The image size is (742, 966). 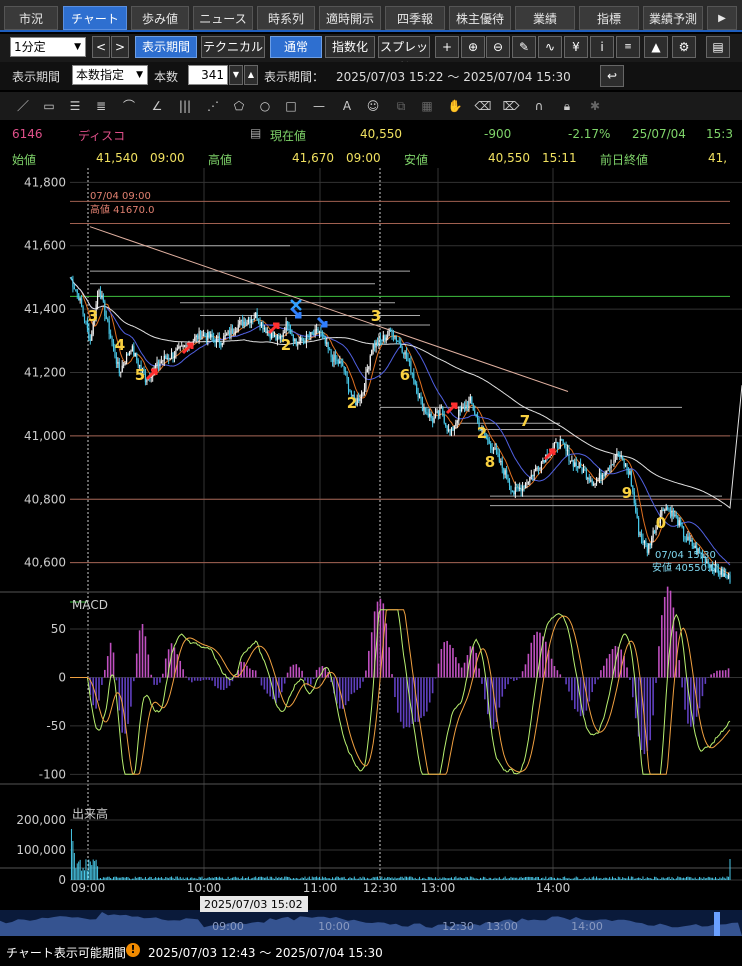 I want to click on tab-indicators: 指標, so click(x=609, y=18).